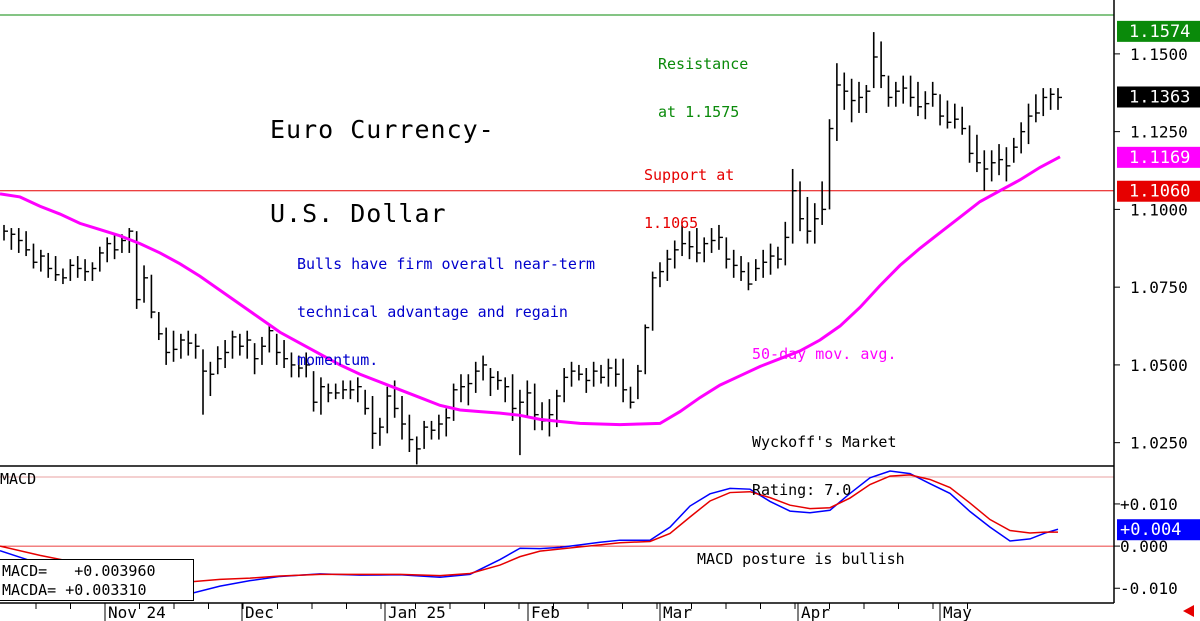 The image size is (1200, 621). What do you see at coordinates (74, 590) in the screenshot?
I see `legend-macda: MACDA= +0.003310` at bounding box center [74, 590].